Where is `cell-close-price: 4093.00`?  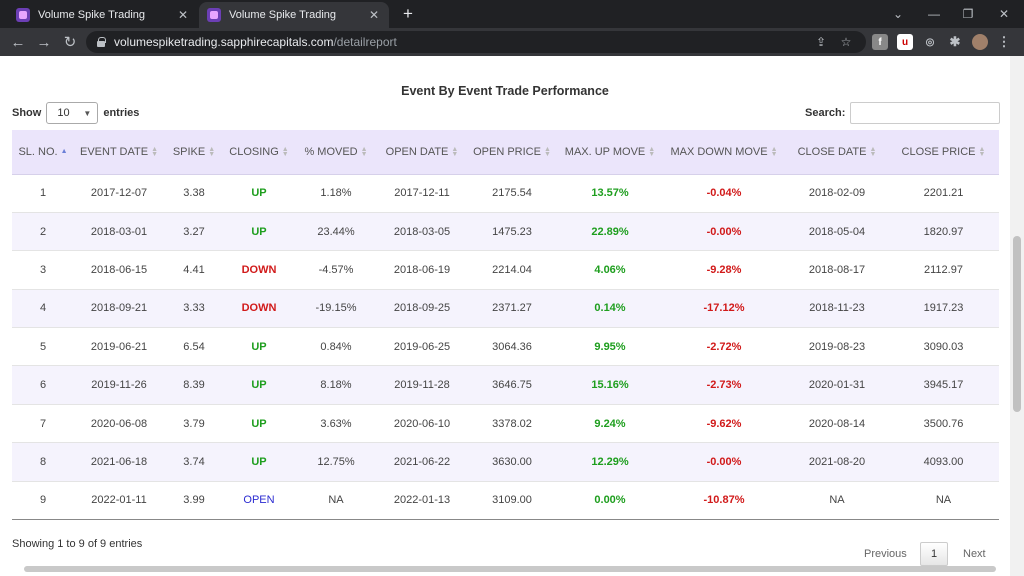
cell-close-price: 4093.00 is located at coordinates (943, 462).